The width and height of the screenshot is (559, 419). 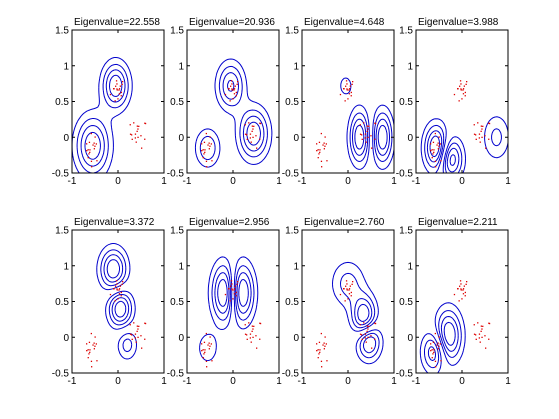 I want to click on panel-title: Eigenvalue=3.372, so click(x=114, y=222).